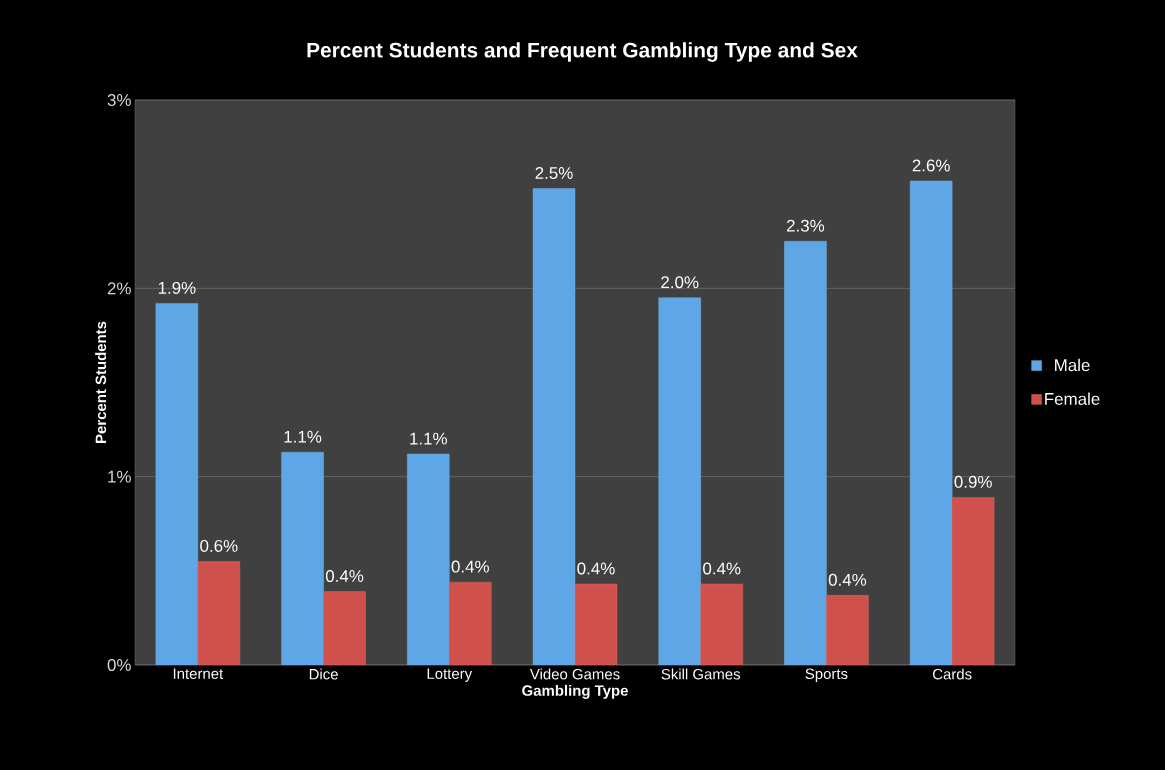 This screenshot has height=770, width=1165. What do you see at coordinates (219, 545) in the screenshot?
I see `data-label: 0.6%` at bounding box center [219, 545].